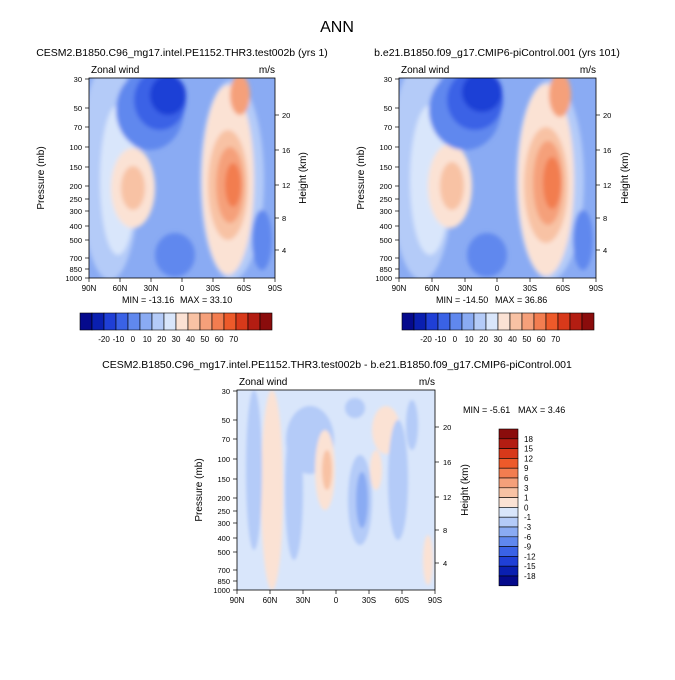 This screenshot has width=675, height=680. I want to click on panel-1-ylabel: Pressure (mb), so click(41, 177).